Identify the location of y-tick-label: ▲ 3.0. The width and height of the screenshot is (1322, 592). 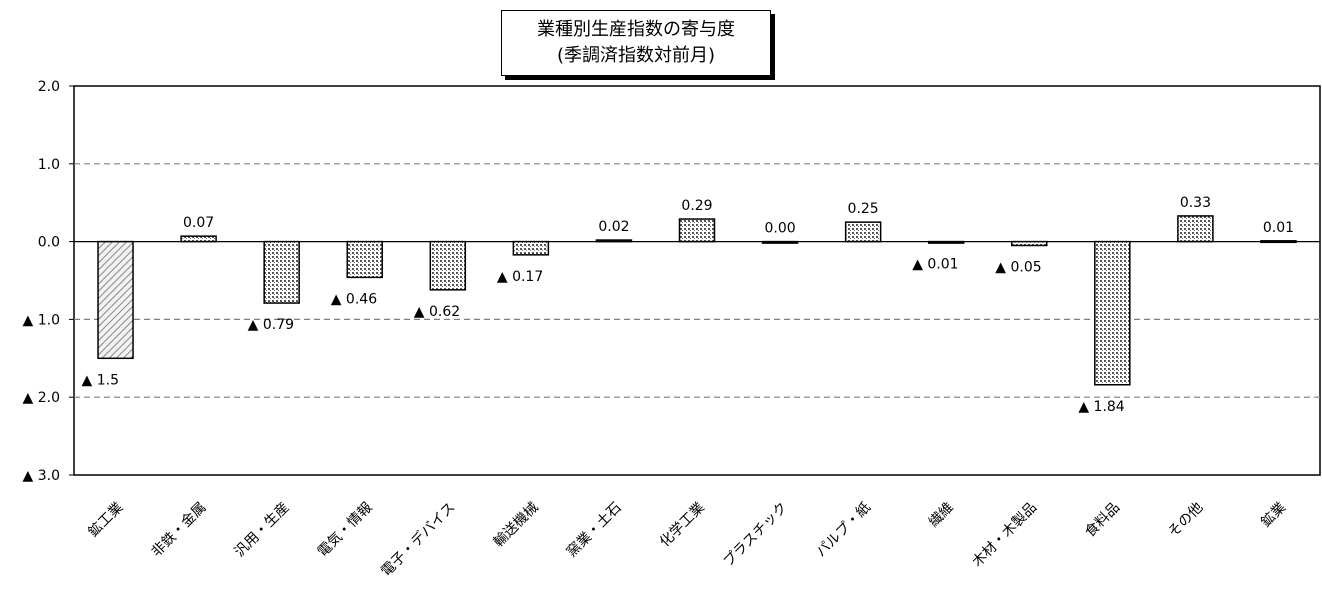
(41, 476).